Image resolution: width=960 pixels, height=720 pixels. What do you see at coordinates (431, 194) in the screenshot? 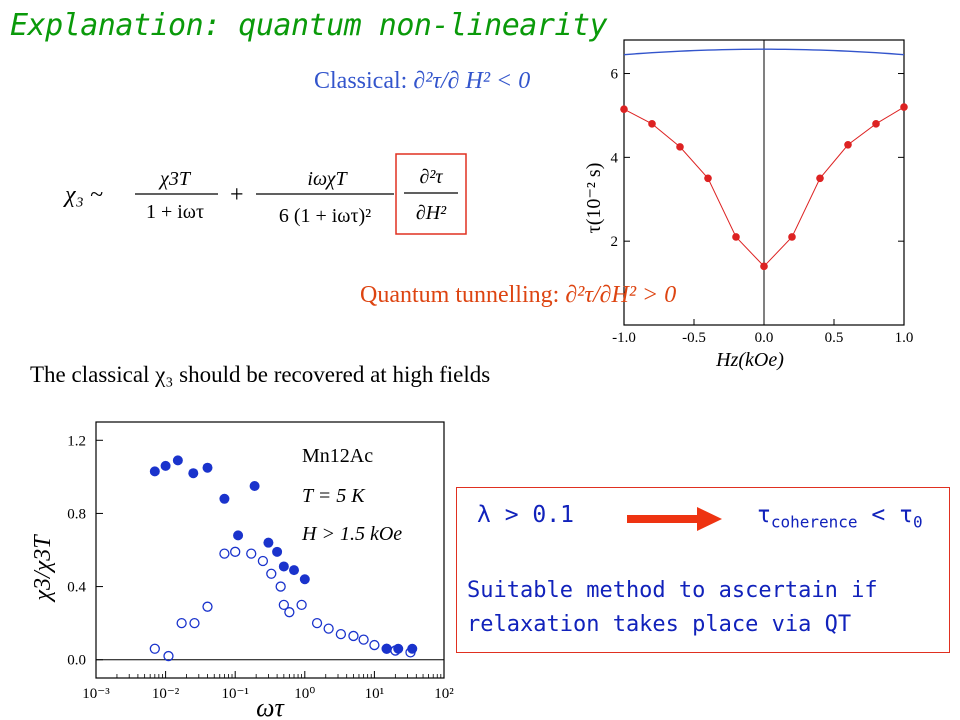
I see `highlight-box` at bounding box center [431, 194].